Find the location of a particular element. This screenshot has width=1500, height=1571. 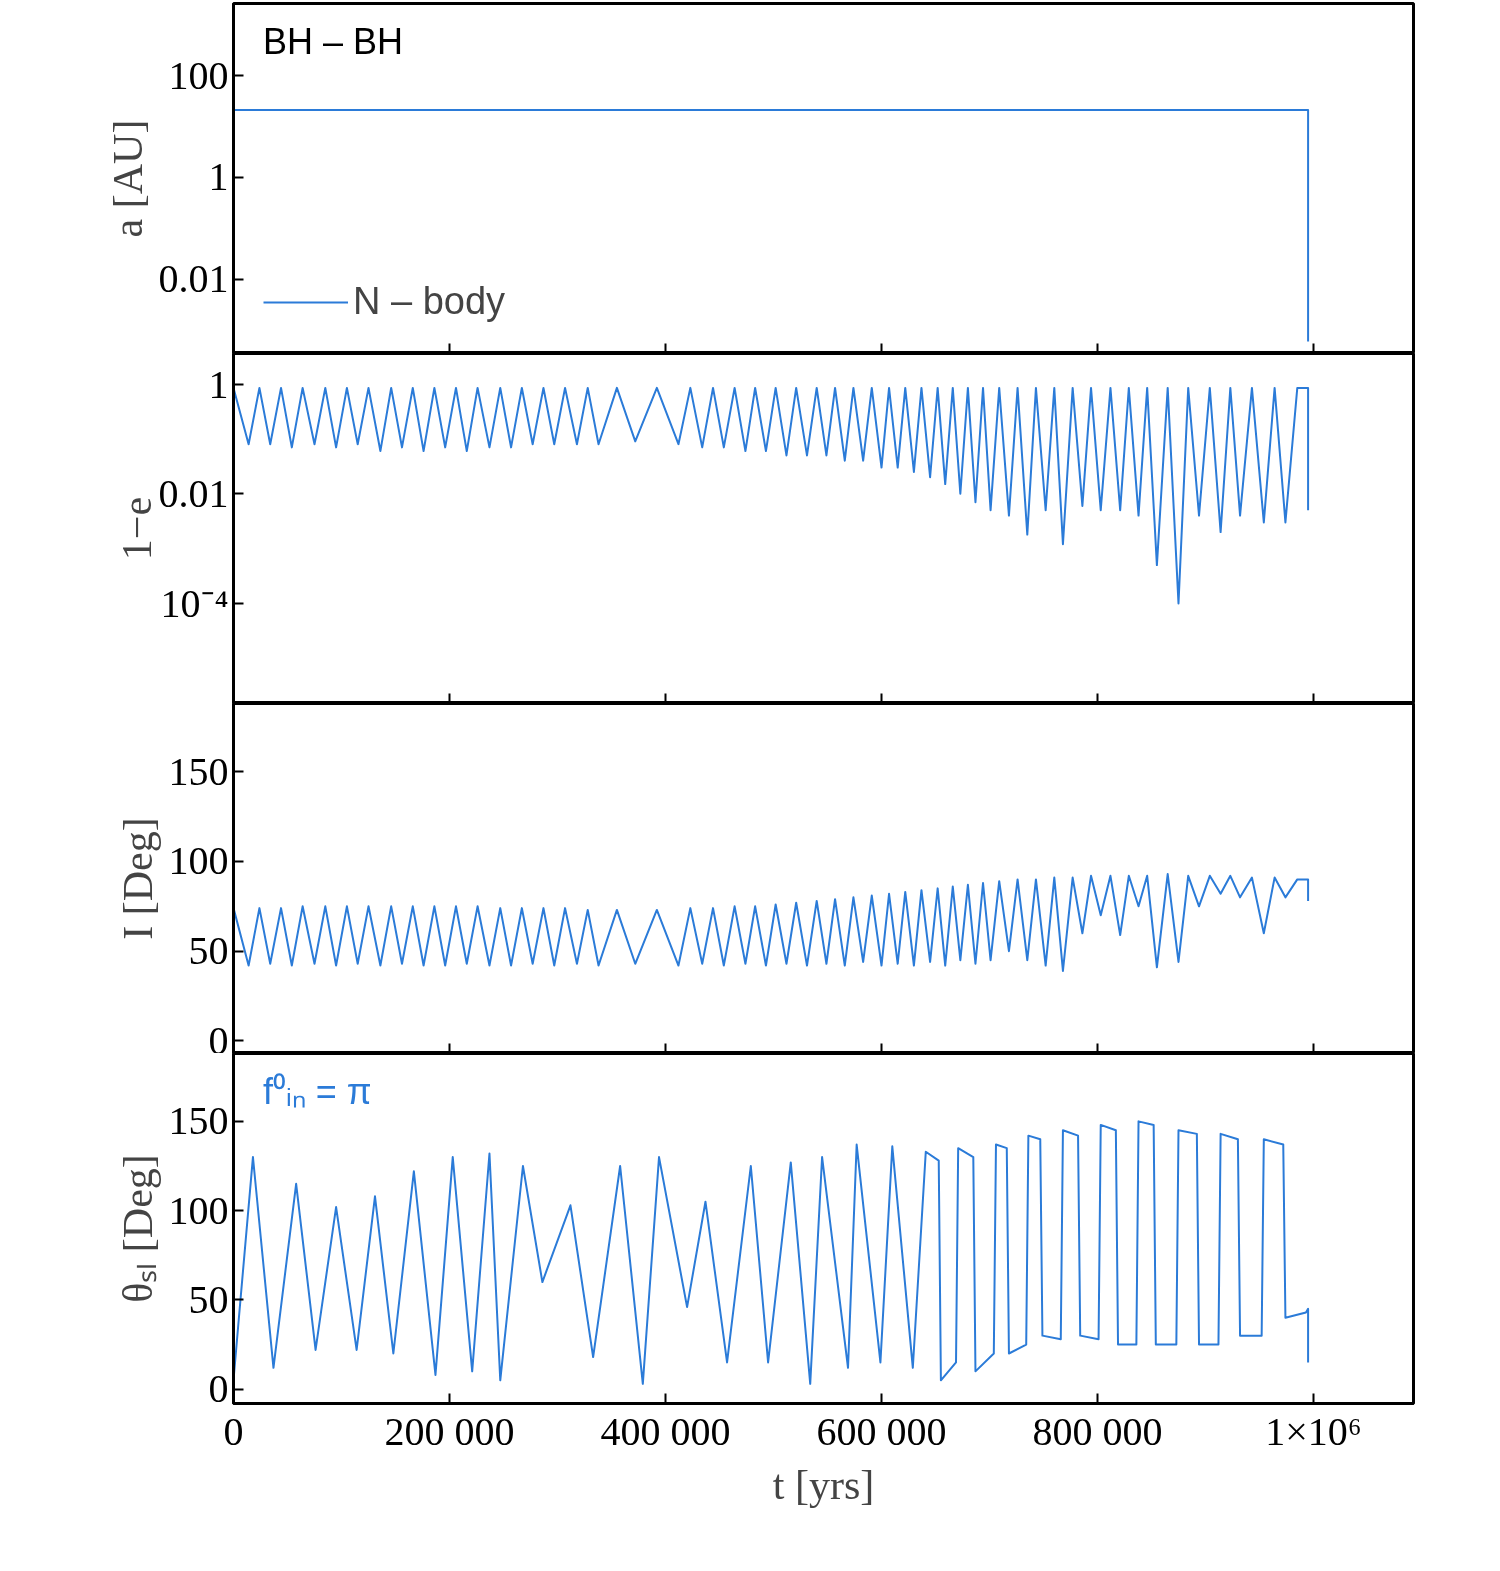

y-tick-label: 10⁻⁴ is located at coordinates (194, 603).